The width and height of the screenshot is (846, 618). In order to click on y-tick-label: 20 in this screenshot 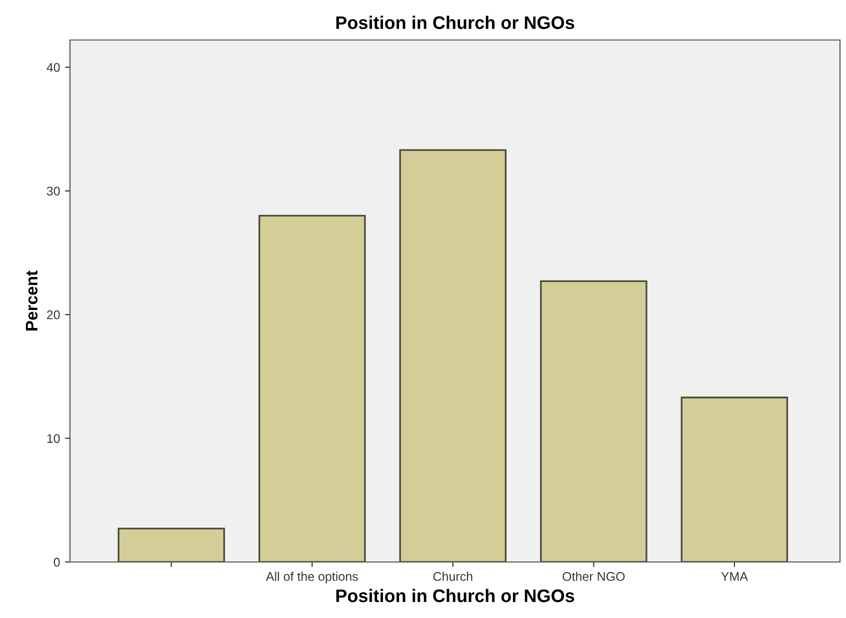, I will do `click(53, 315)`.